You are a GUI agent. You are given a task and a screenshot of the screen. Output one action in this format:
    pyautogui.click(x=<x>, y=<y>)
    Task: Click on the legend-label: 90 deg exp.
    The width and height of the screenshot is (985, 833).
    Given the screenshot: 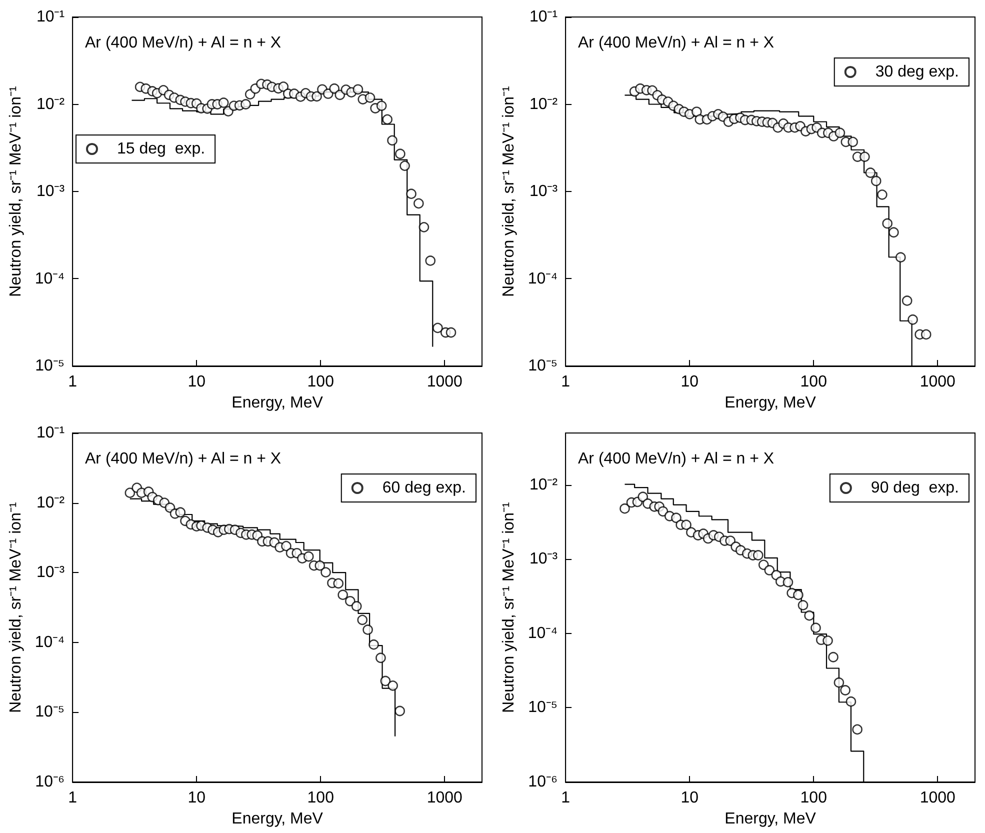 What is the action you would take?
    pyautogui.click(x=915, y=488)
    